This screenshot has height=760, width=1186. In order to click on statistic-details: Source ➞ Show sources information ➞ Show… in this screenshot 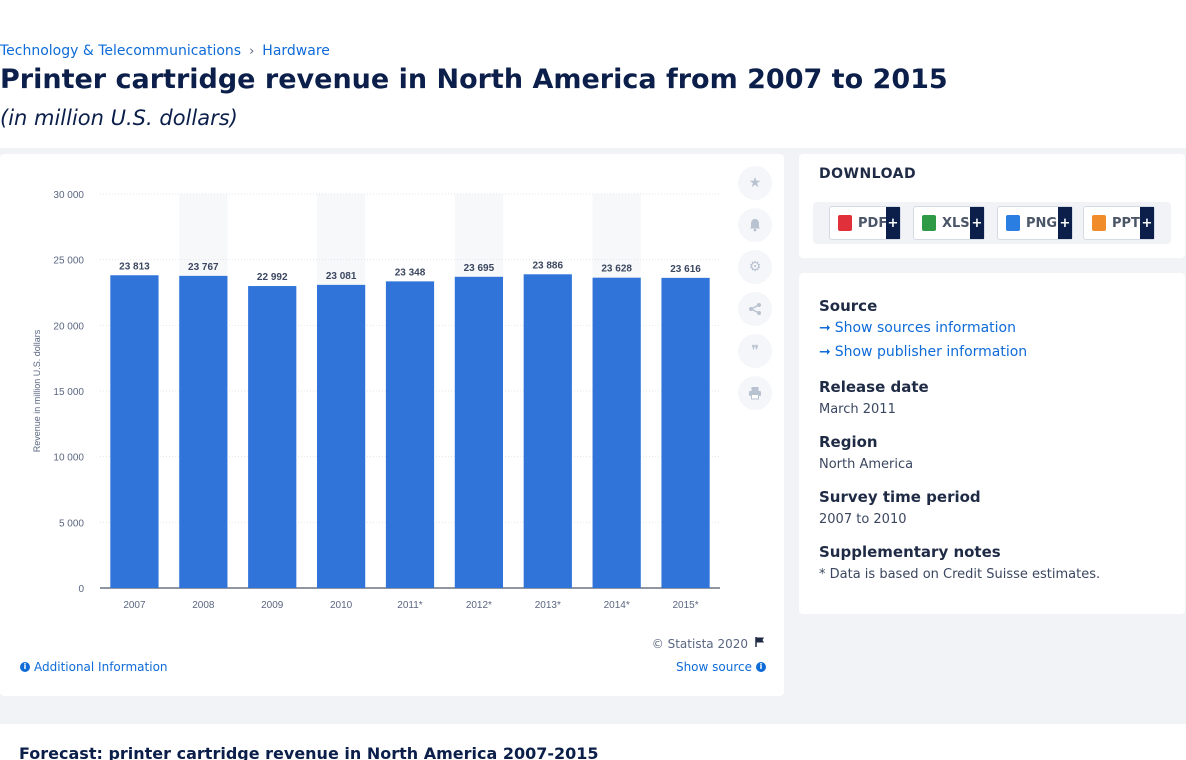, I will do `click(992, 443)`.